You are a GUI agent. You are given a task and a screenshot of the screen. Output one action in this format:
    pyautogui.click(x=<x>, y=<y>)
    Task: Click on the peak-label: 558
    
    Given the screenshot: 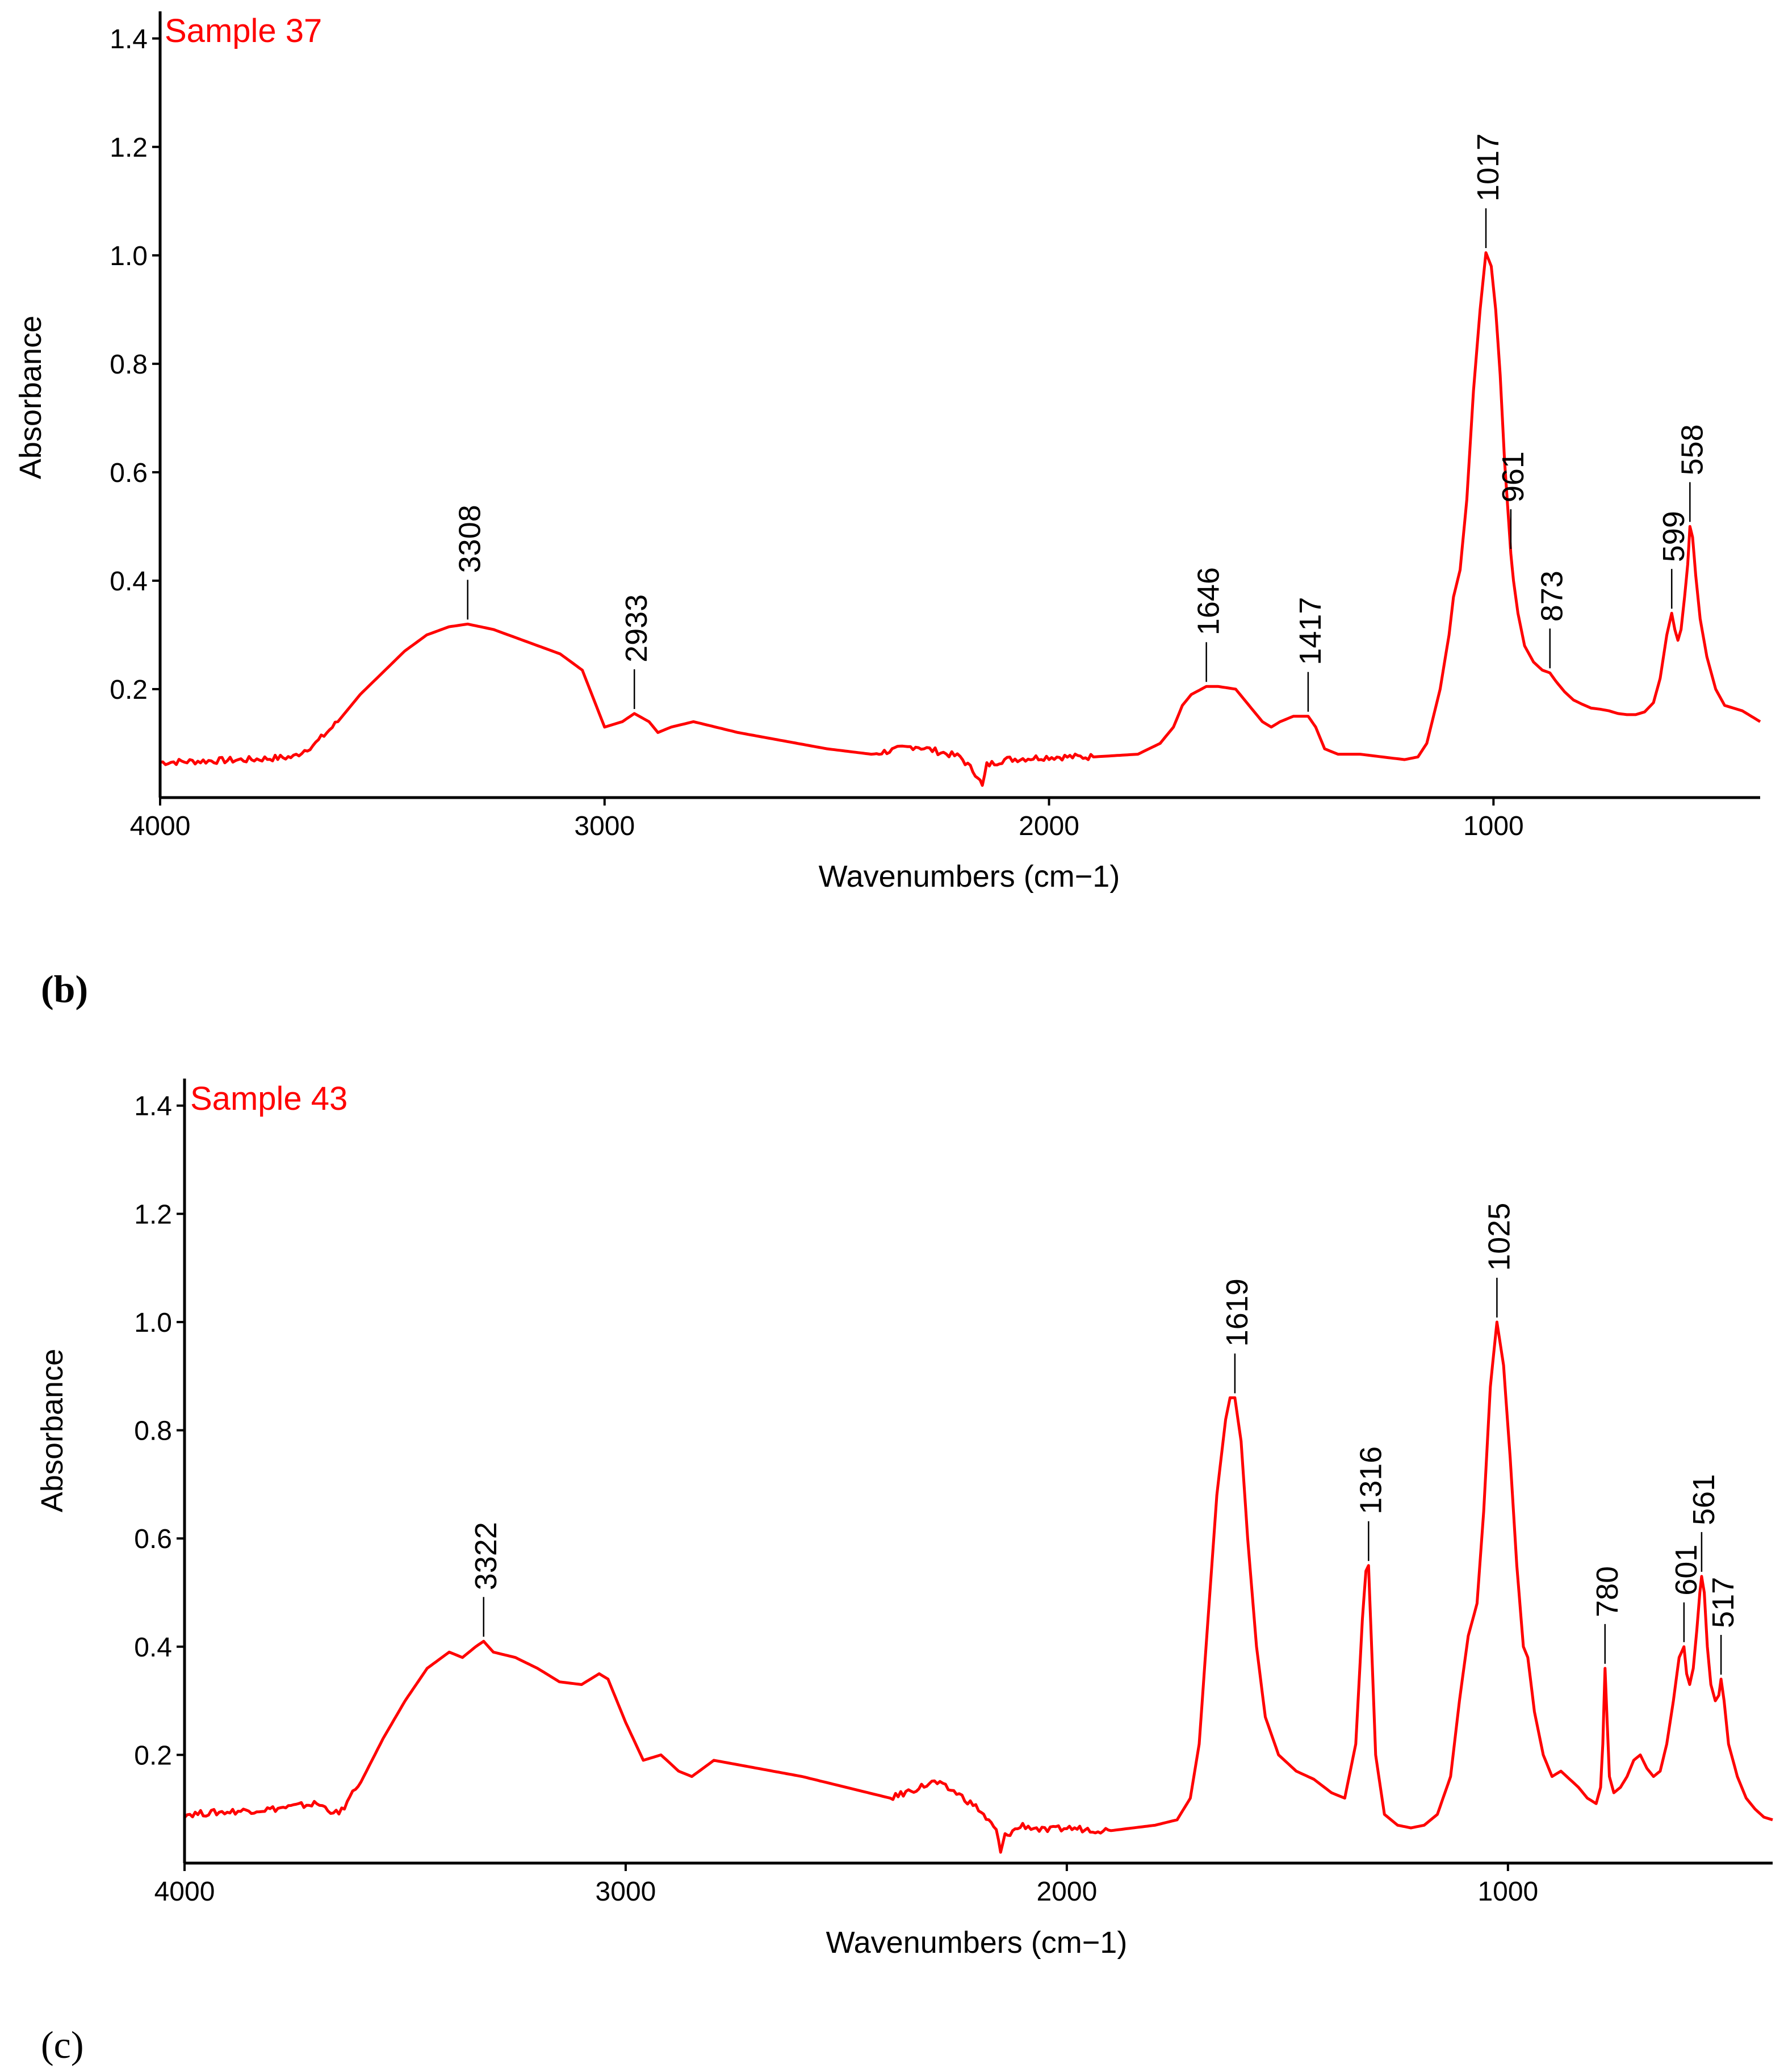 What is the action you would take?
    pyautogui.click(x=1692, y=449)
    